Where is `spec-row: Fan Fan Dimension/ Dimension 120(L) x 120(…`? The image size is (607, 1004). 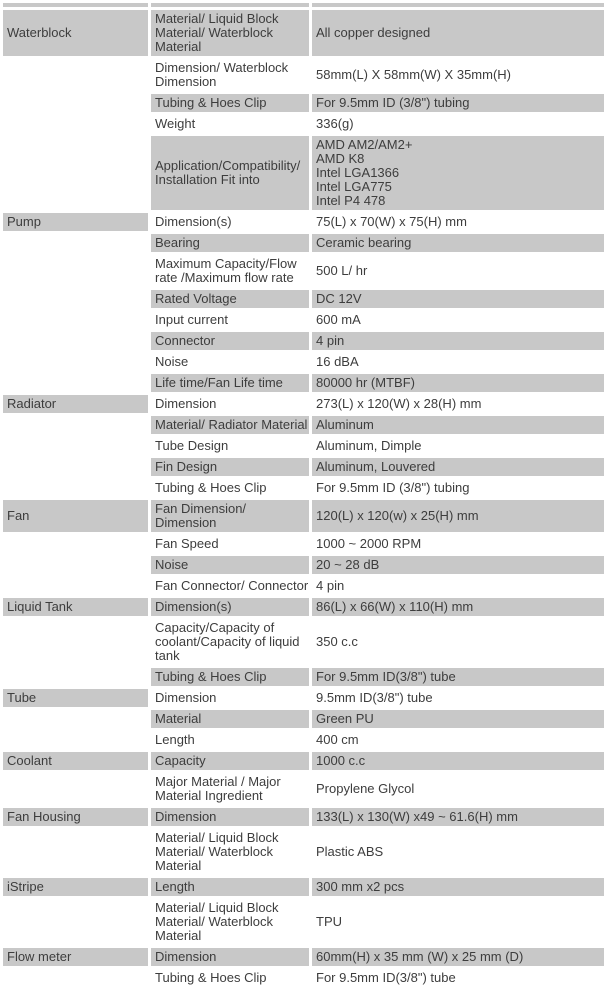 spec-row: Fan Fan Dimension/ Dimension 120(L) x 120(… is located at coordinates (303, 516).